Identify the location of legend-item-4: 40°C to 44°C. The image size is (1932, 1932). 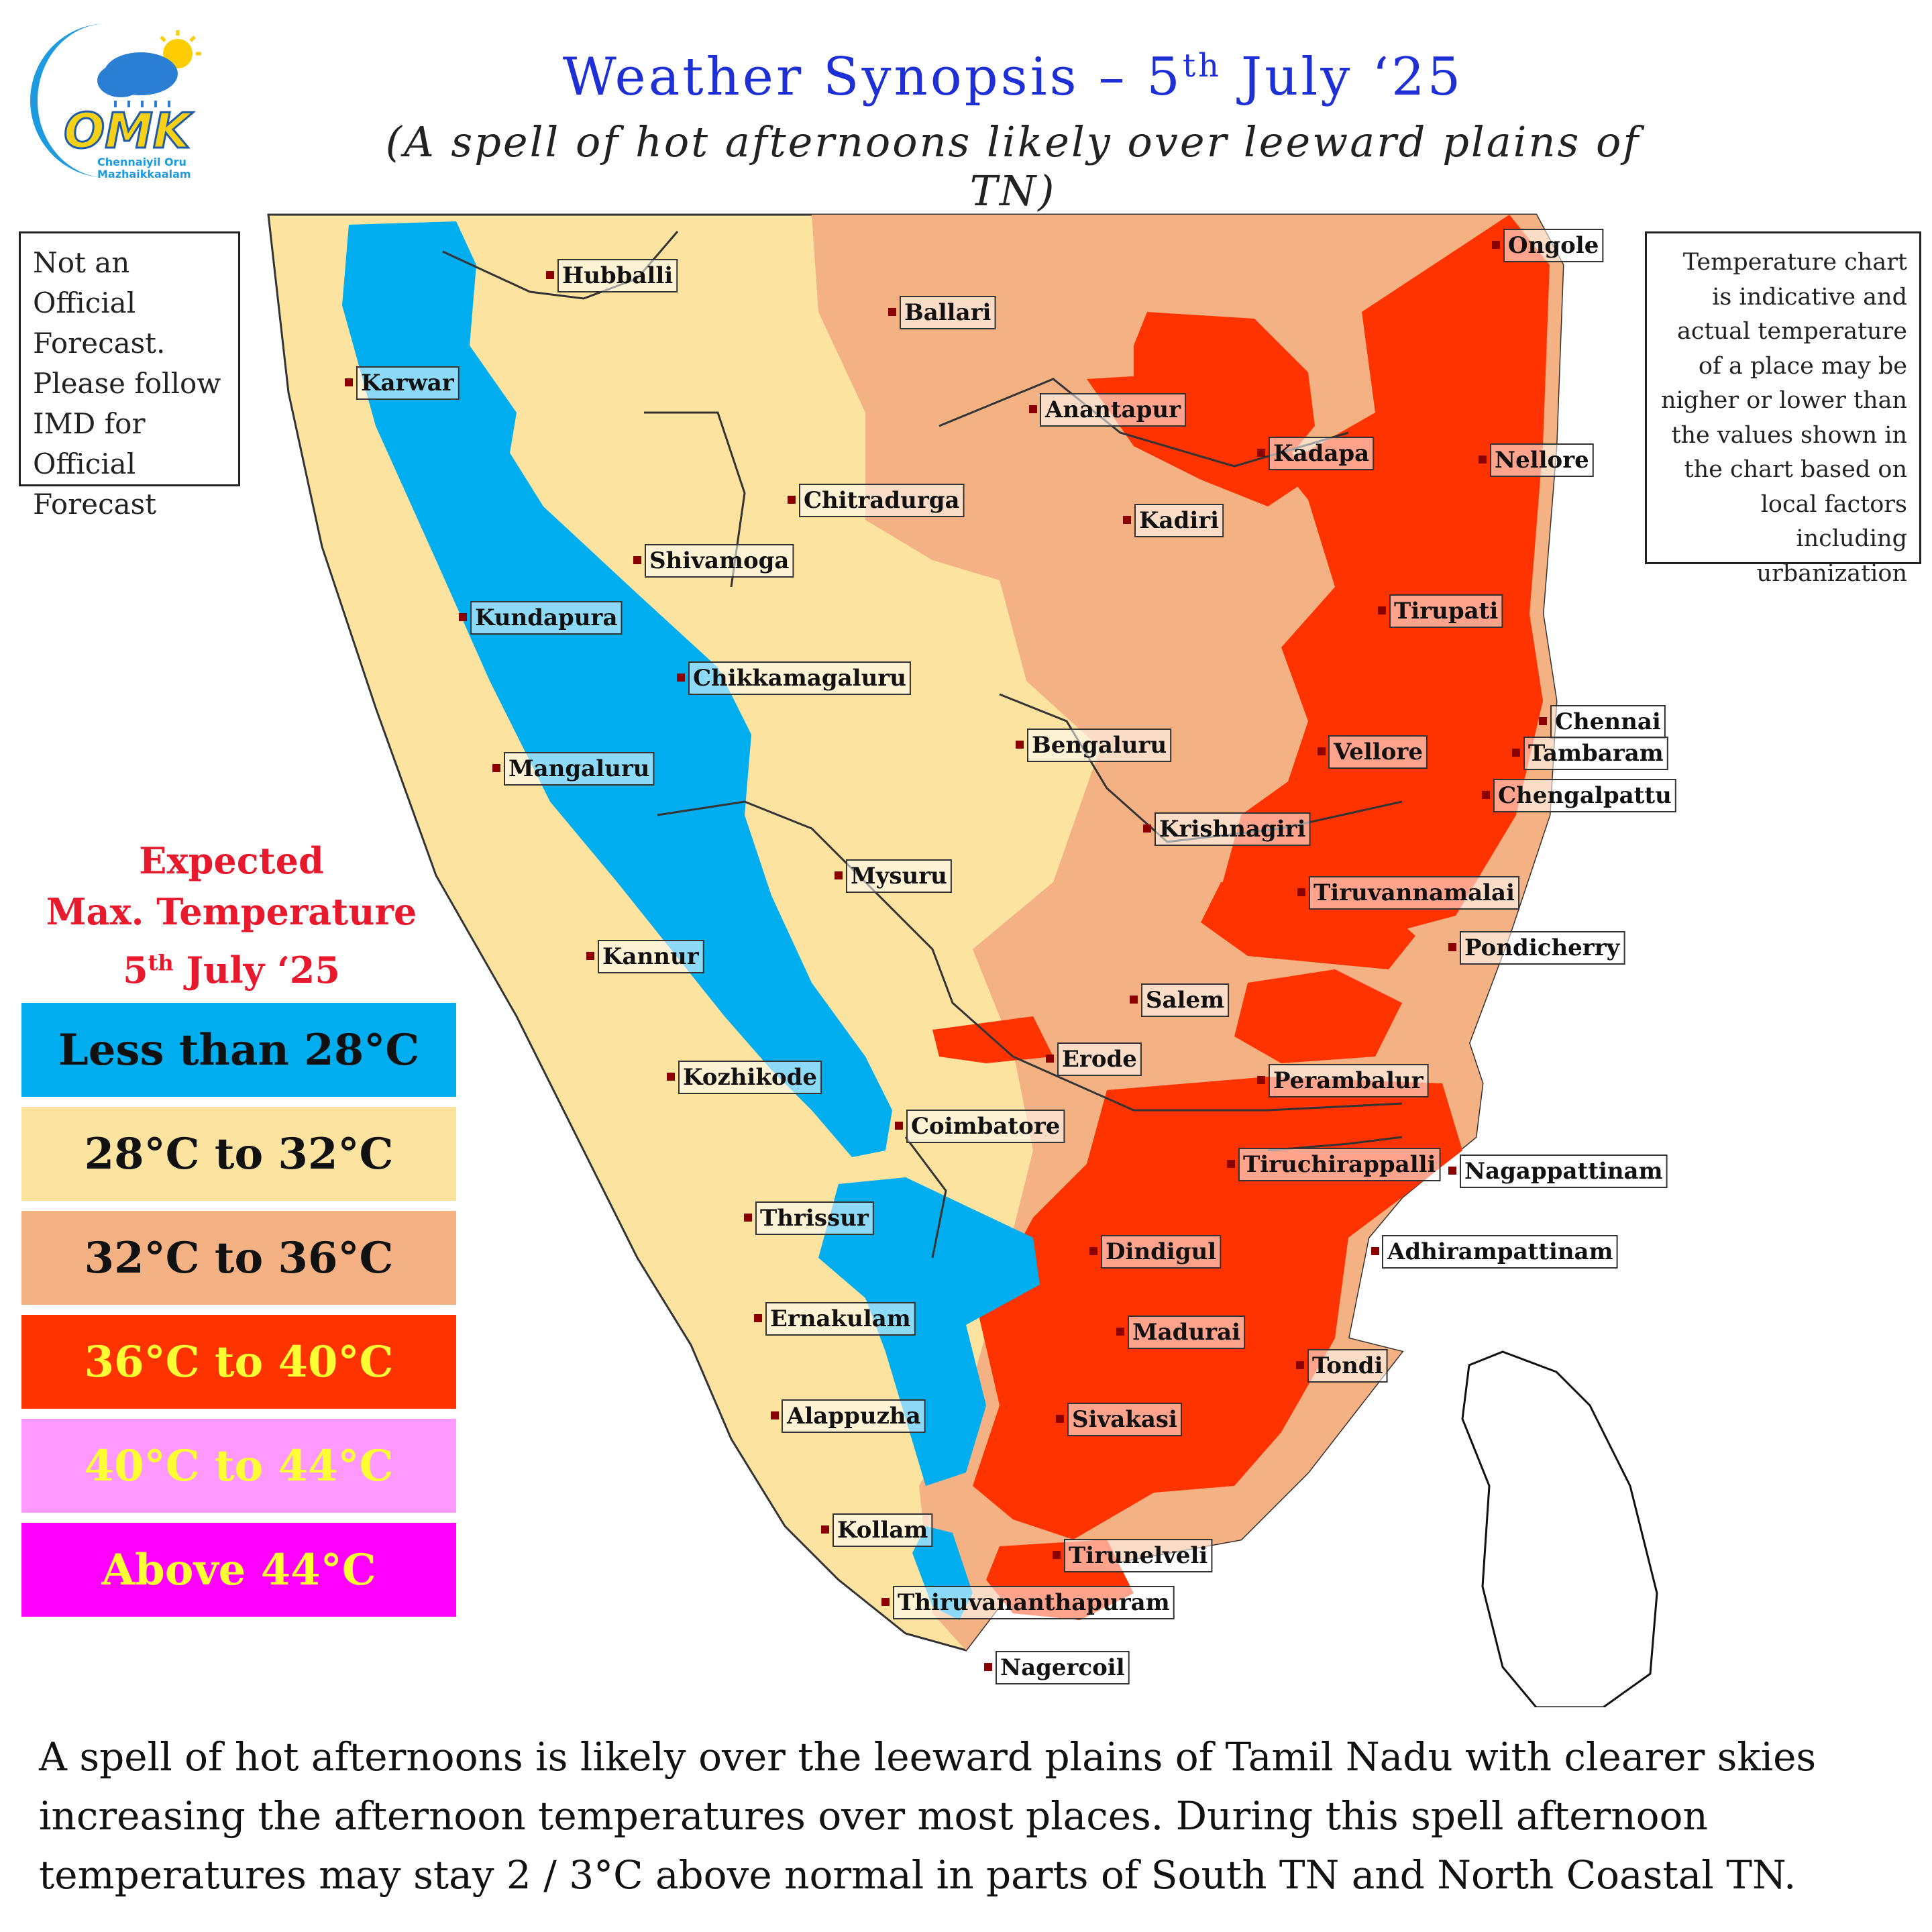
(238, 1466).